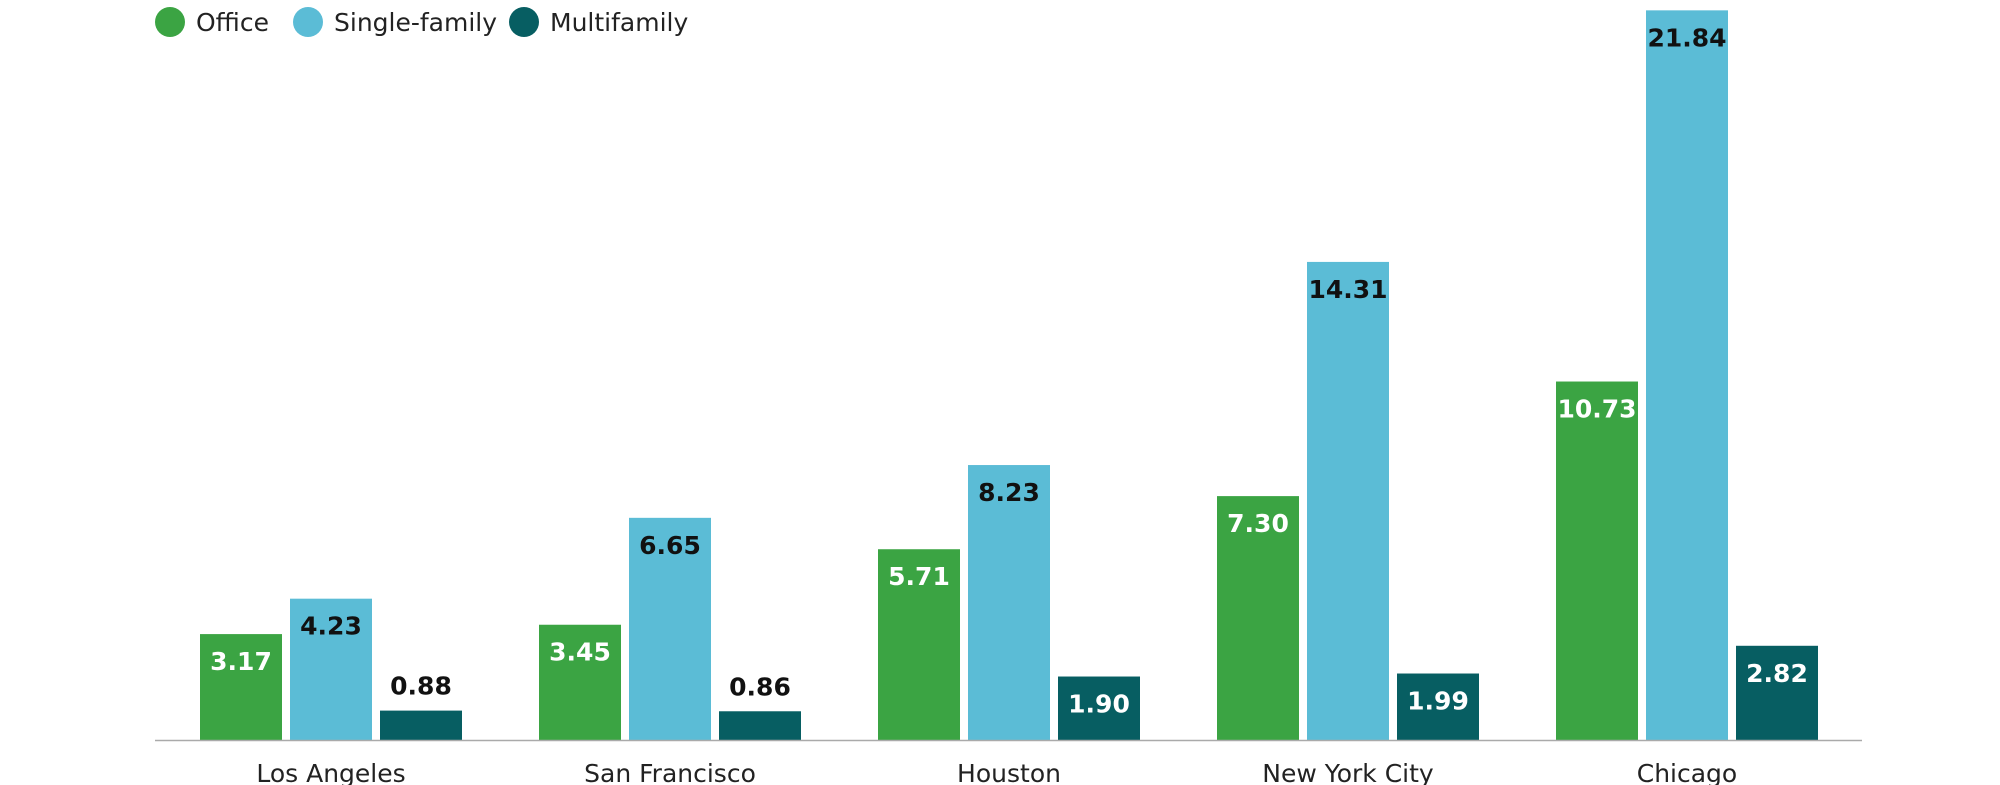 This screenshot has height=785, width=2000. Describe the element at coordinates (1009, 772) in the screenshot. I see `category-label-houston: Houston` at that location.